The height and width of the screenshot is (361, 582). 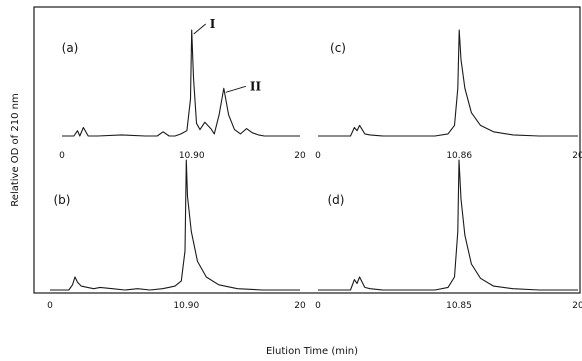 I want to click on panel-label: (c), so click(x=338, y=48).